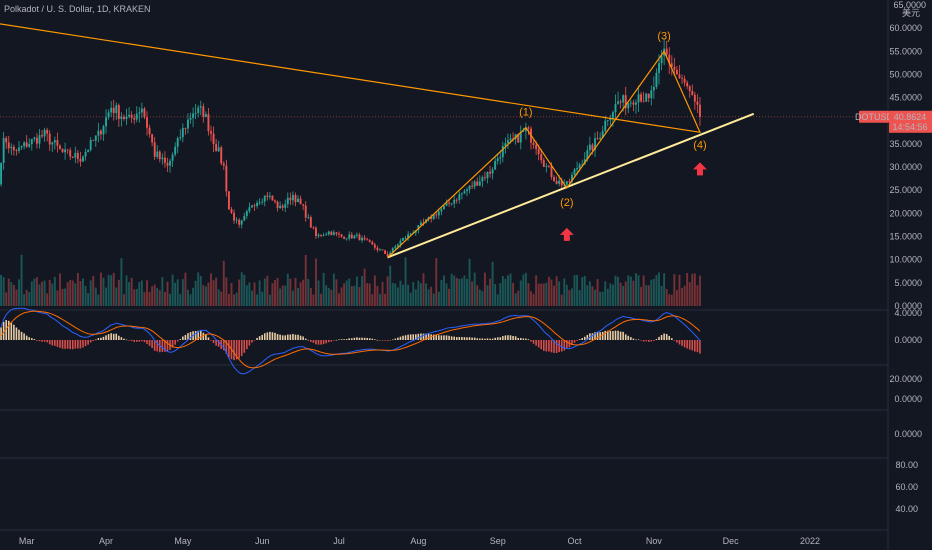  What do you see at coordinates (911, 12) in the screenshot?
I see `currency-label: 美元` at bounding box center [911, 12].